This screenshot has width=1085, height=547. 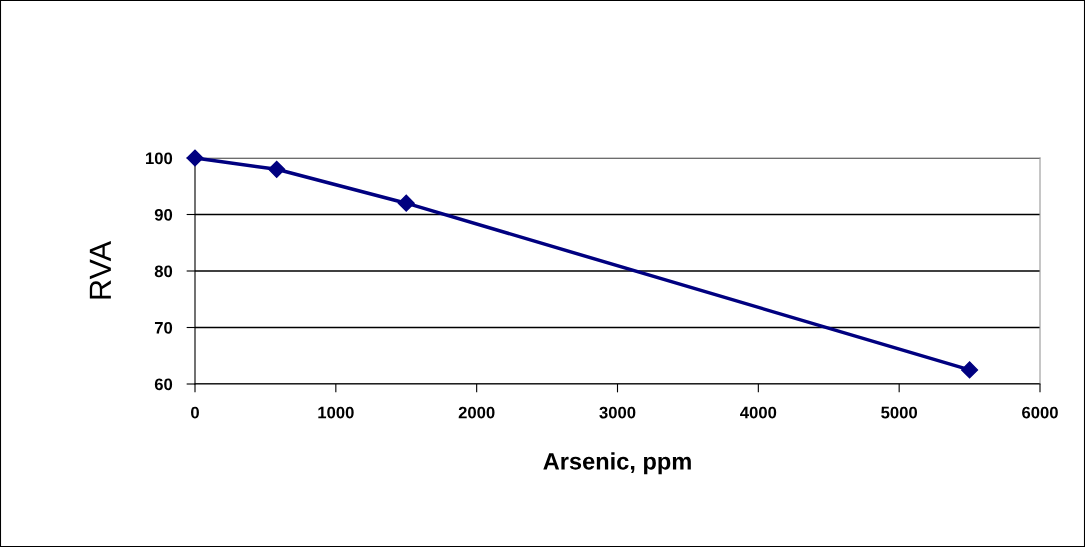 I want to click on y-tick-label: 60, so click(x=163, y=384).